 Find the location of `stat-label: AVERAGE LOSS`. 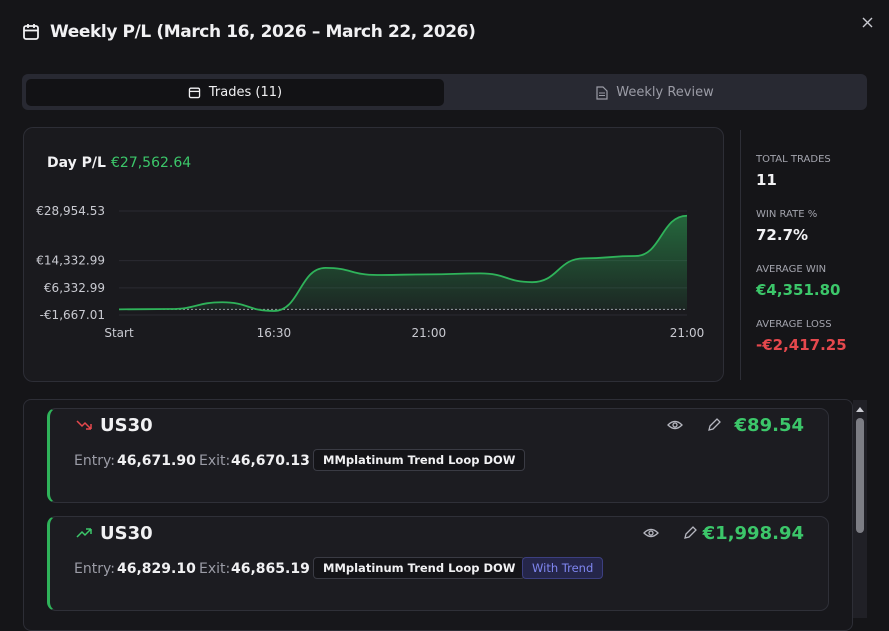

stat-label: AVERAGE LOSS is located at coordinates (794, 324).